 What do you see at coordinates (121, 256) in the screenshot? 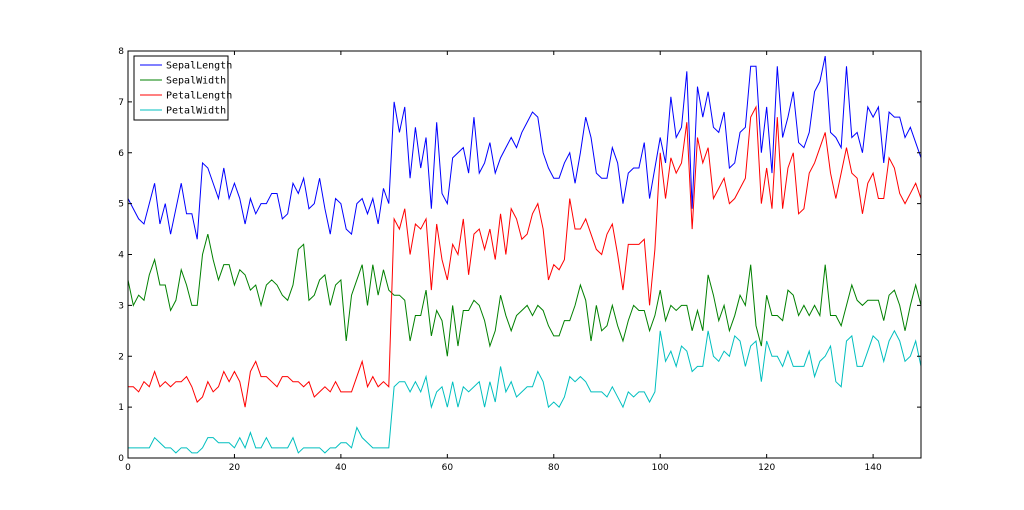
I see `y-tick-label: 4` at bounding box center [121, 256].